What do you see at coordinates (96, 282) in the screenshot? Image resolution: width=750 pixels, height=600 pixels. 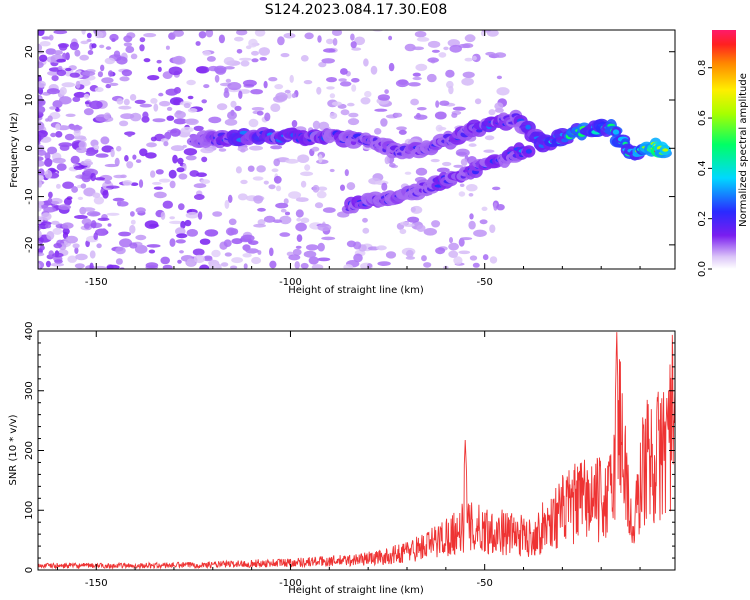 I see `x-tick-label: -150` at bounding box center [96, 282].